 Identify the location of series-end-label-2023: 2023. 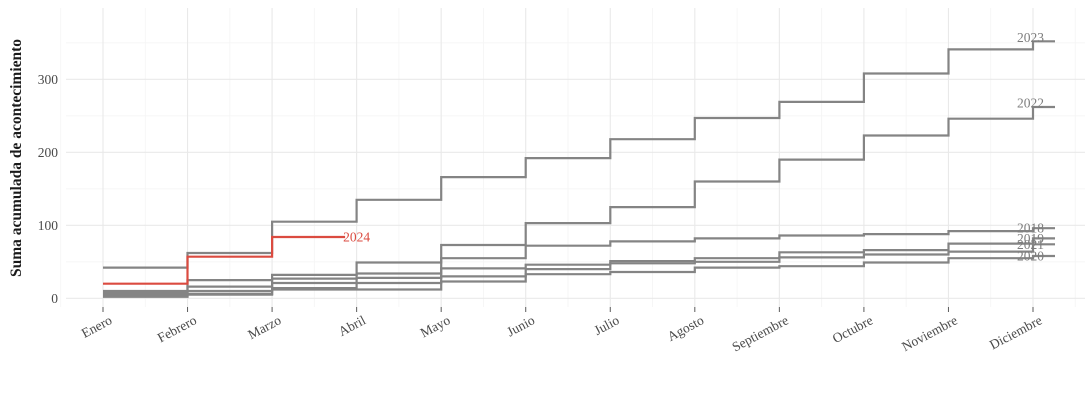
(1030, 37).